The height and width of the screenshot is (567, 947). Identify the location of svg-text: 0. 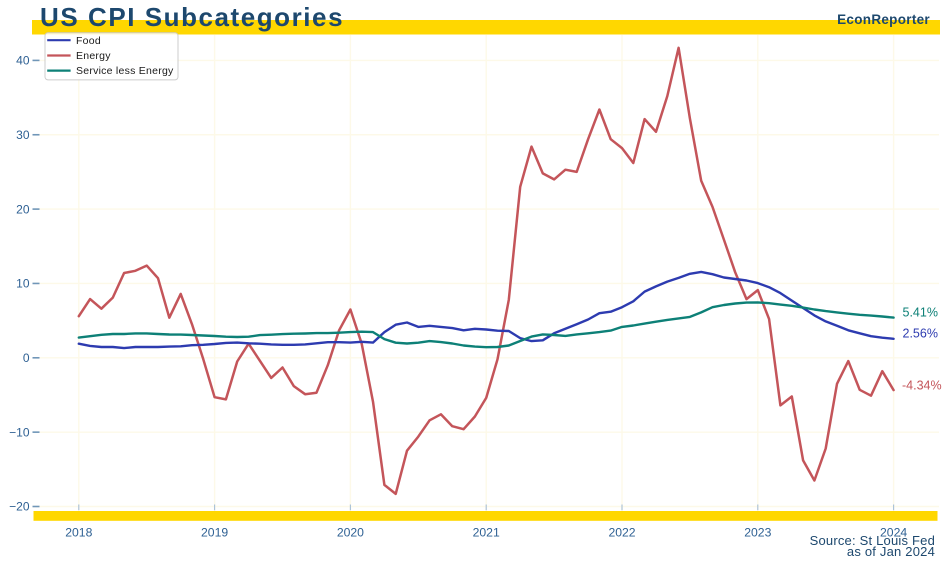
(26, 358).